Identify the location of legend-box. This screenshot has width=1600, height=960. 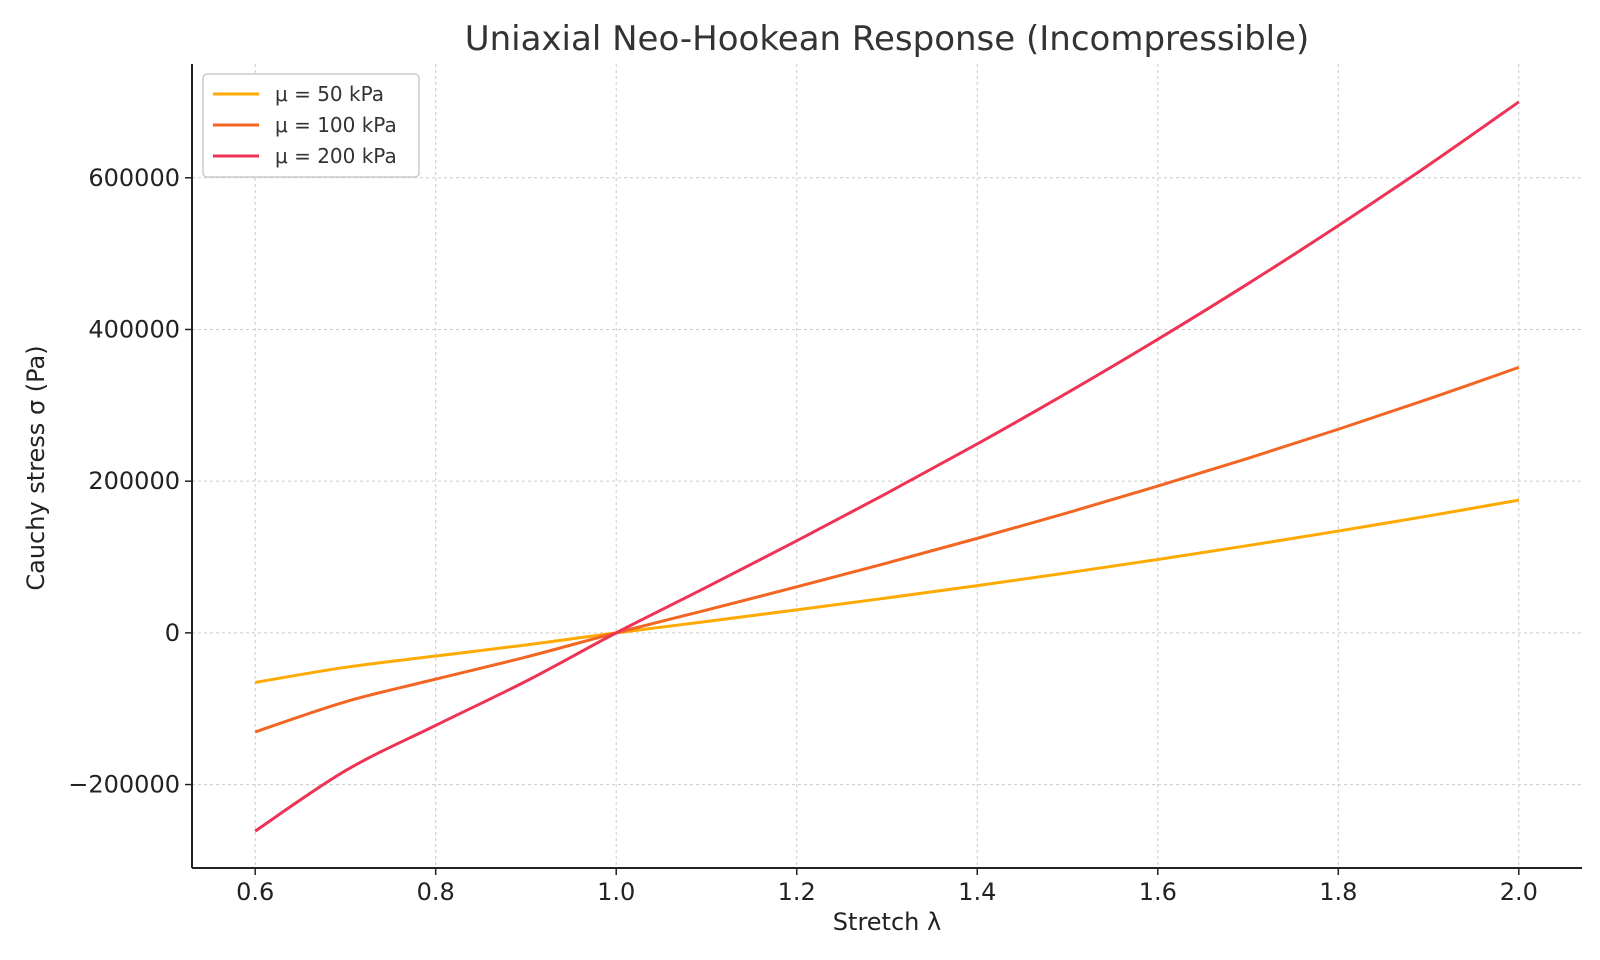
(311, 125).